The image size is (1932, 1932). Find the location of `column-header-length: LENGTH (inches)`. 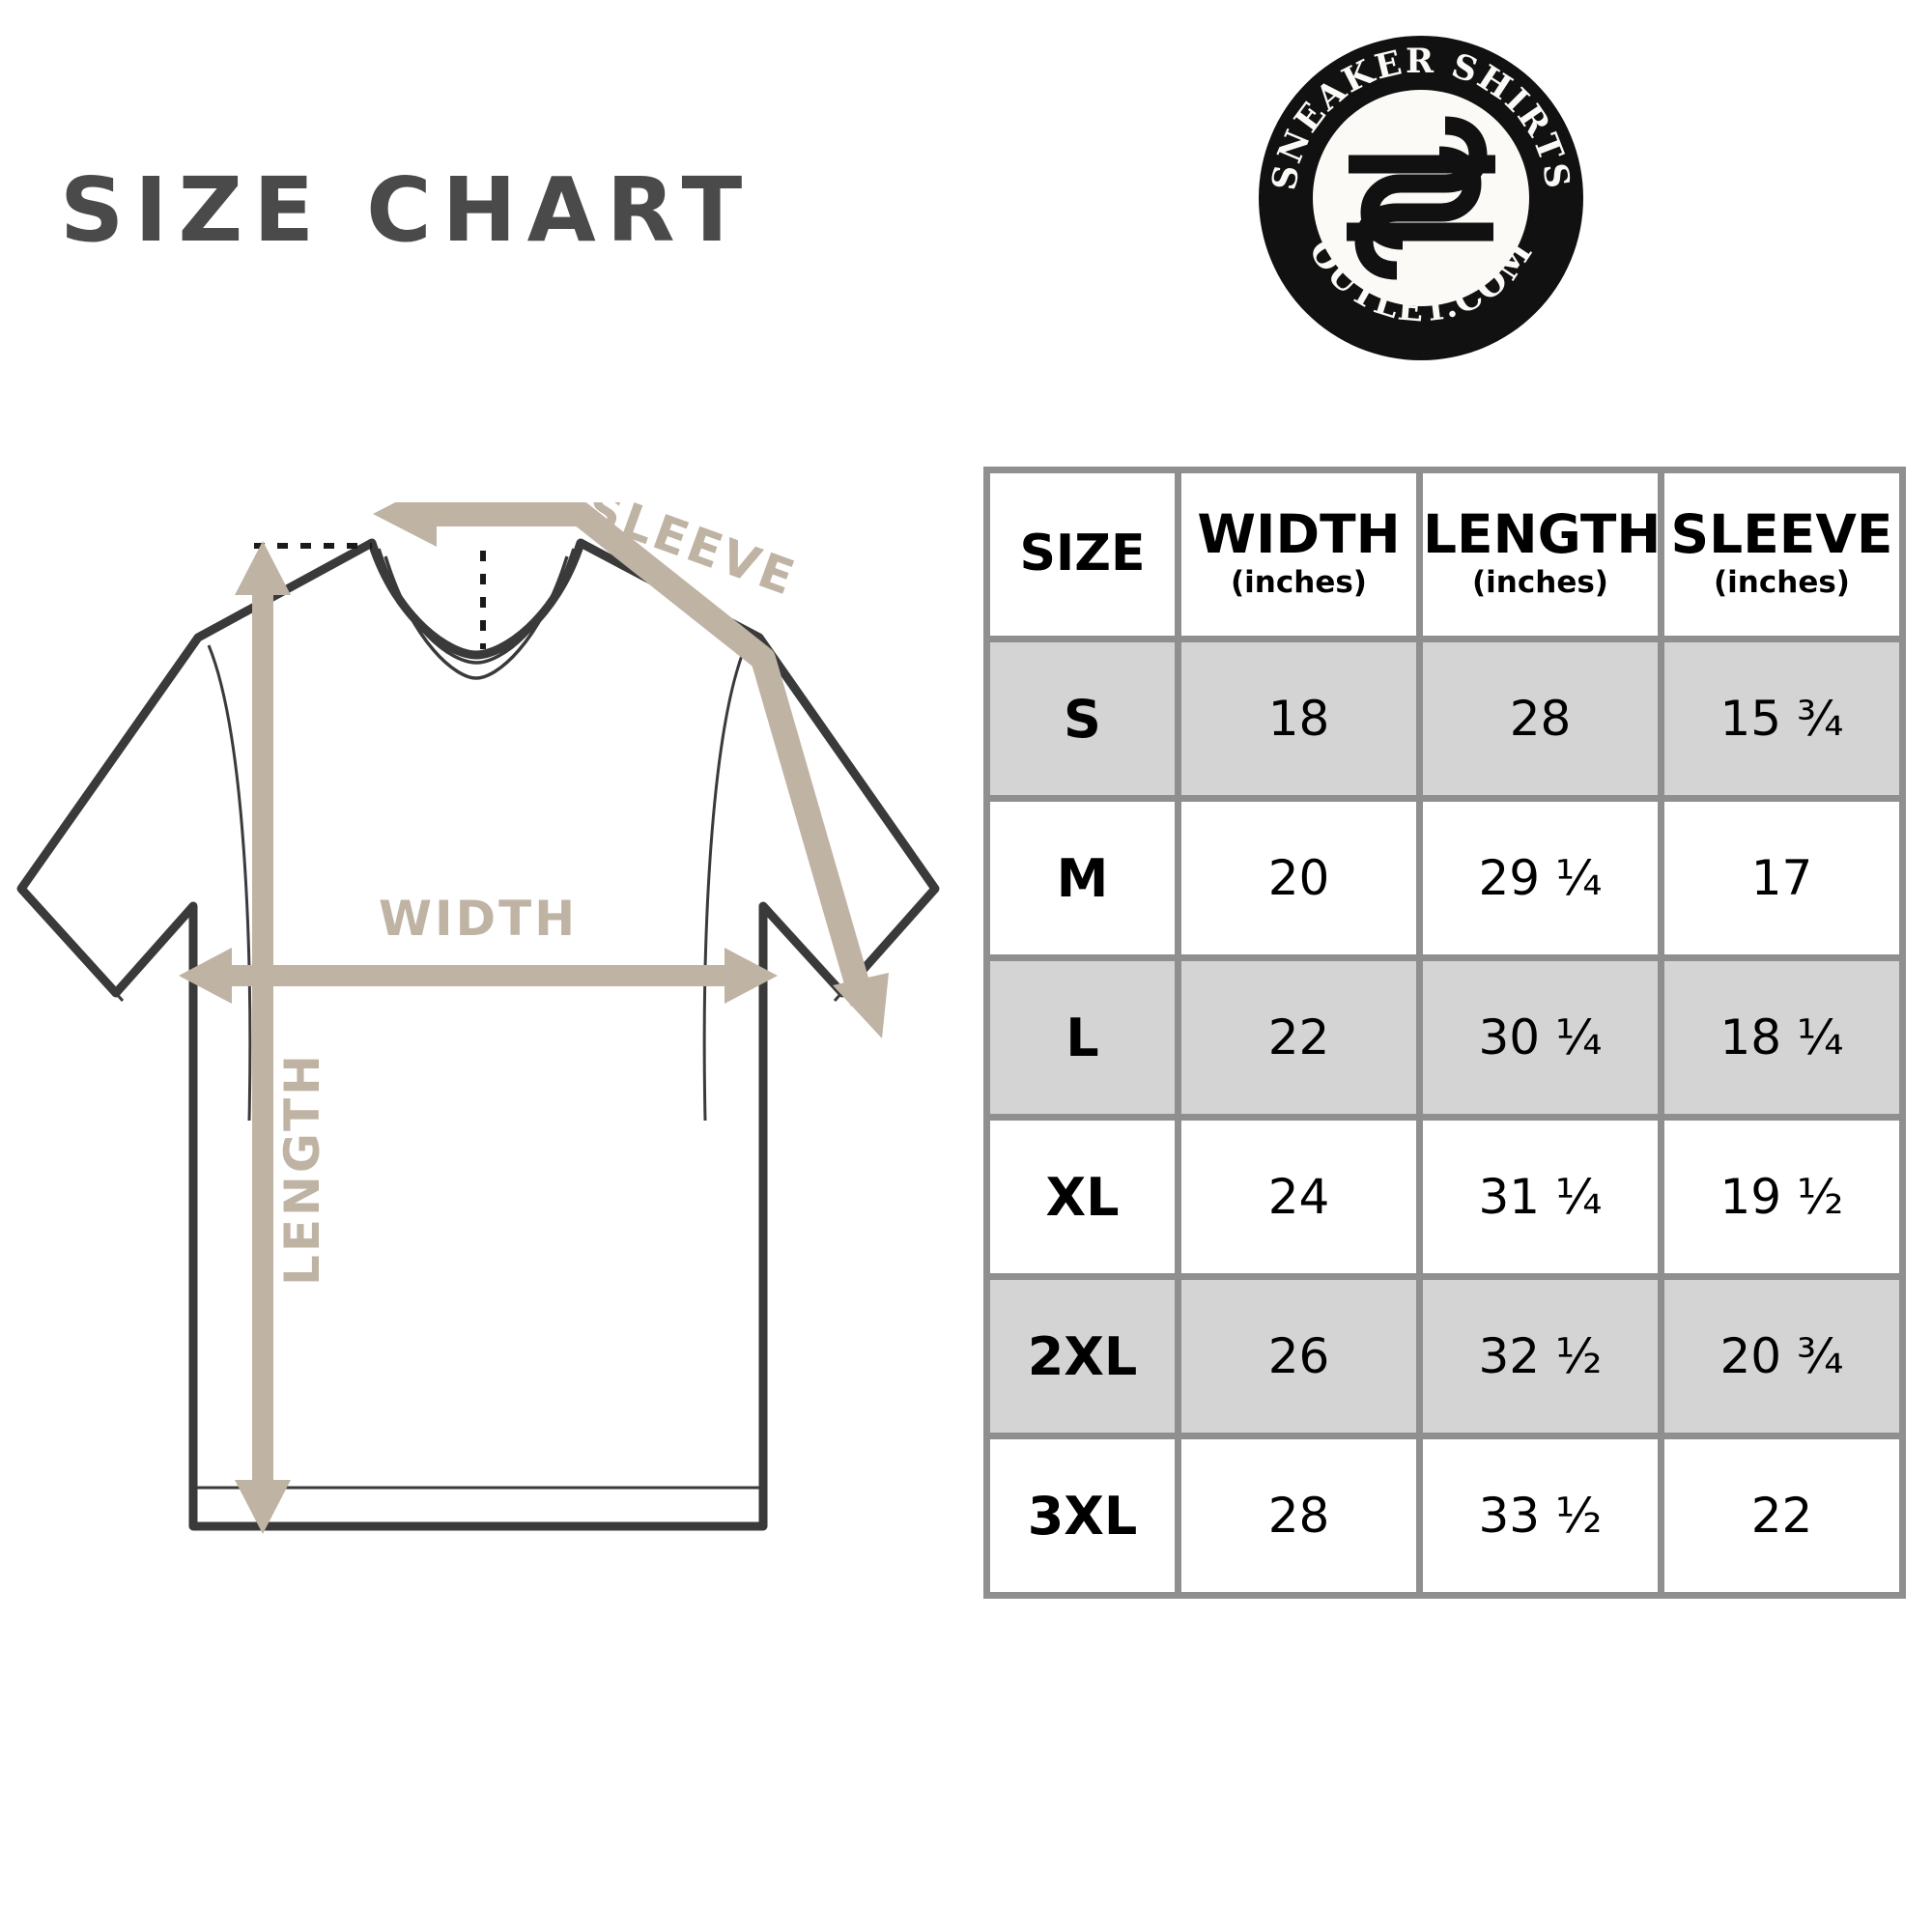

column-header-length: LENGTH (inches) is located at coordinates (1540, 554).